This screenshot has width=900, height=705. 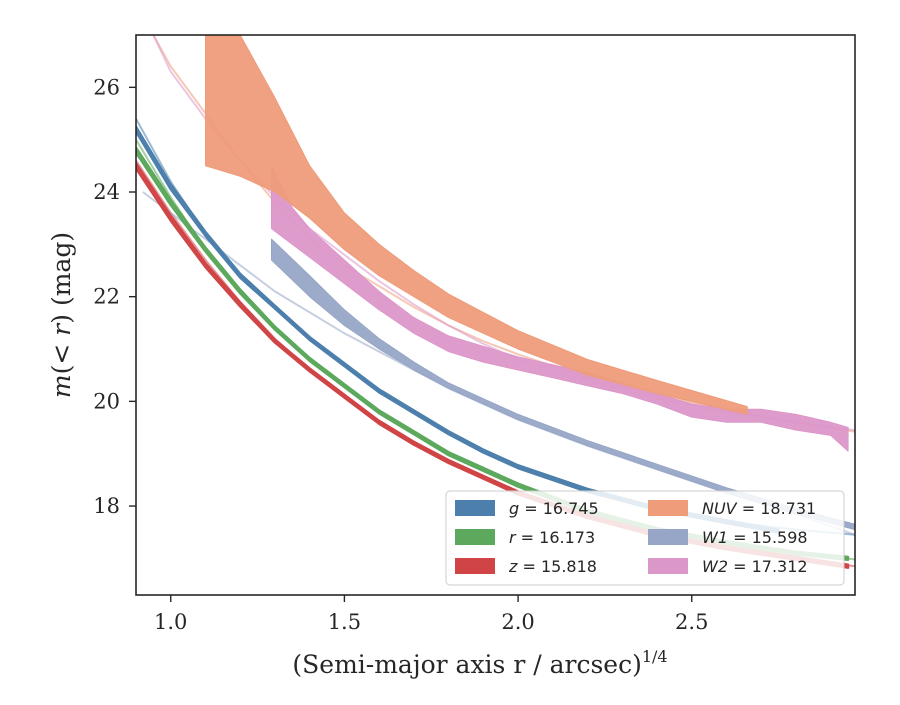 What do you see at coordinates (668, 508) in the screenshot?
I see `legend-swatch-nuv` at bounding box center [668, 508].